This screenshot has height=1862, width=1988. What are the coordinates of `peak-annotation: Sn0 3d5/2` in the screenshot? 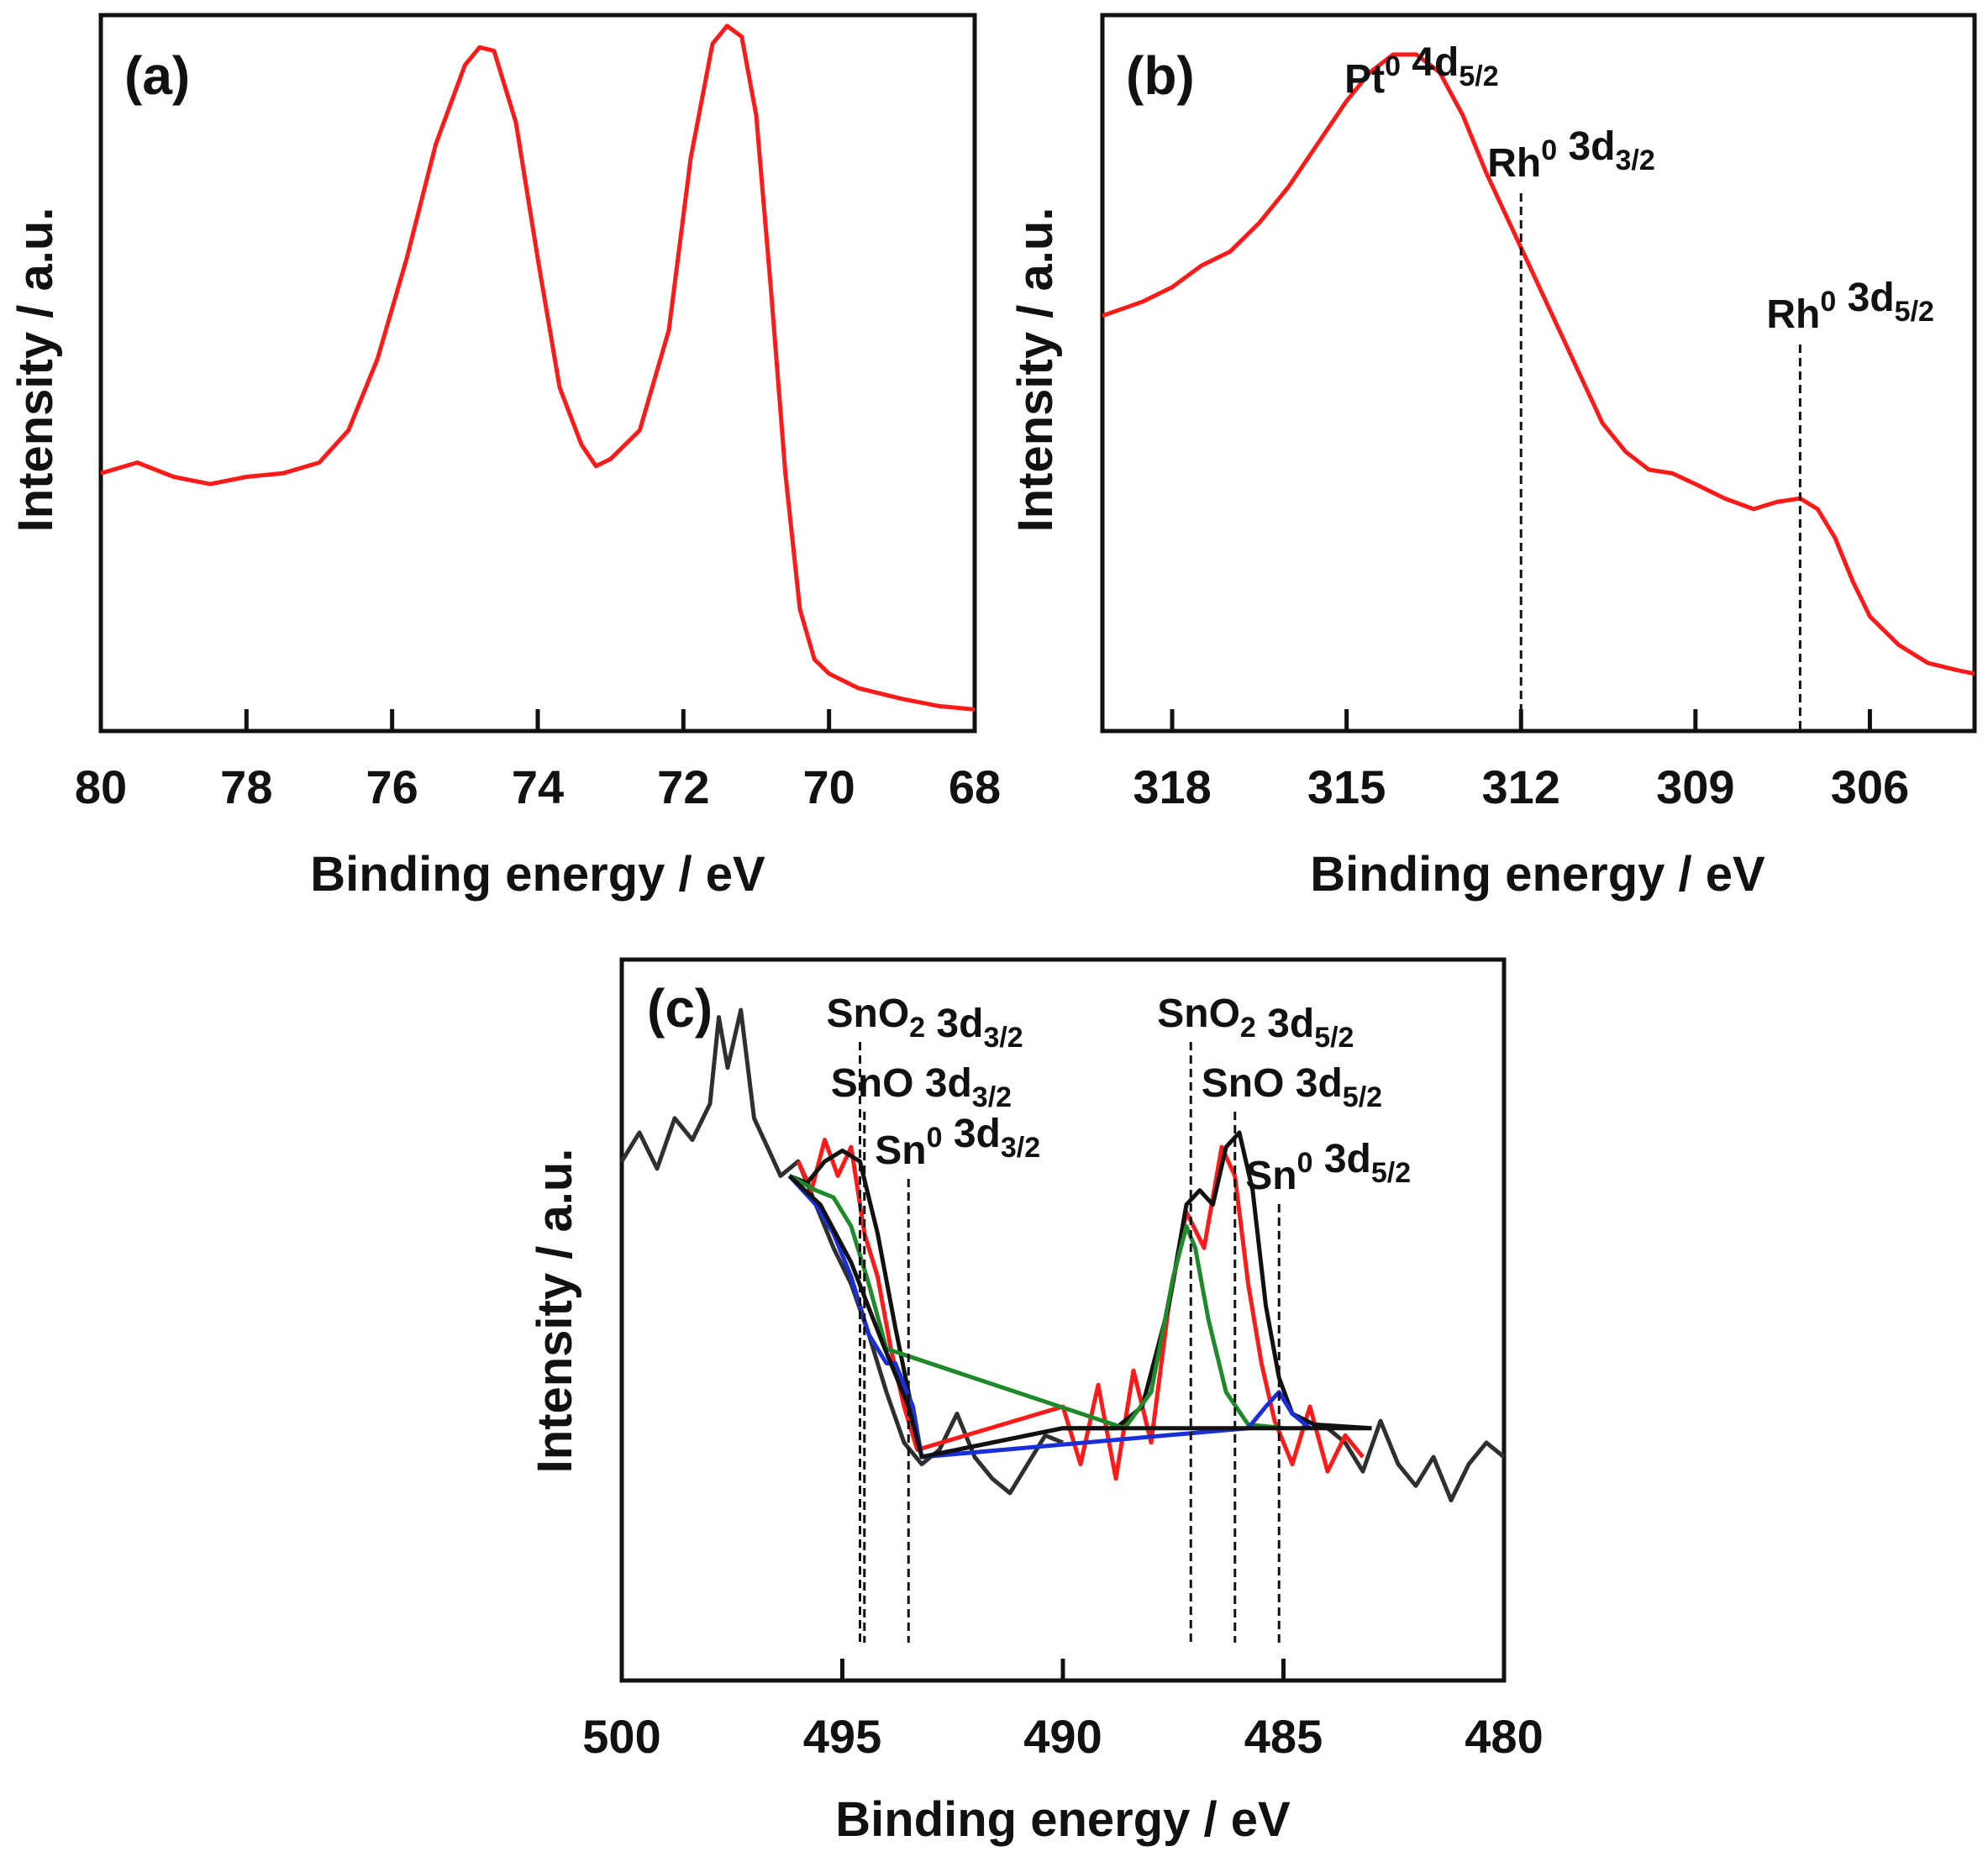 It's located at (1328, 1167).